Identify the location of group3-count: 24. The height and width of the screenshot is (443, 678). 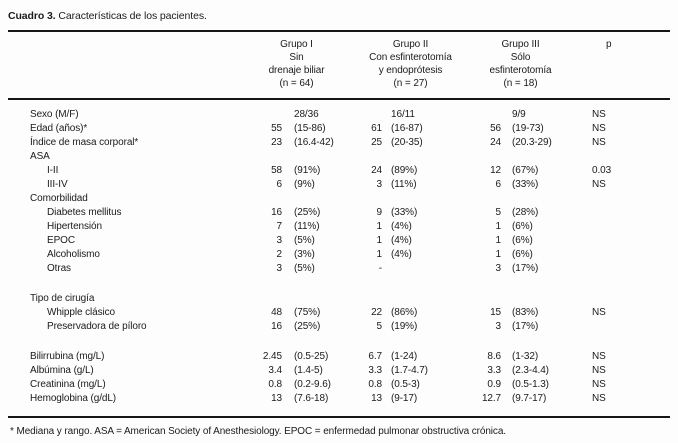
(496, 142).